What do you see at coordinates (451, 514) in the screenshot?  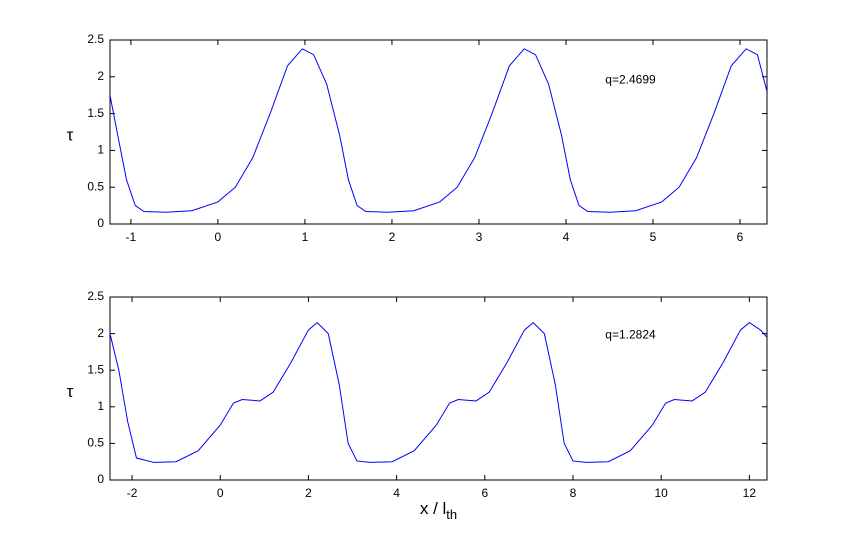 I see `x-axis-label-subscript: th` at bounding box center [451, 514].